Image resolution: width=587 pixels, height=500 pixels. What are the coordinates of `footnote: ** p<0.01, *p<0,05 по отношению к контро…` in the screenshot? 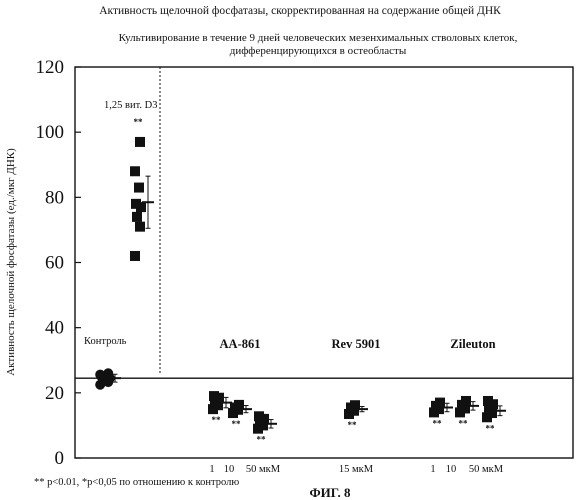 It's located at (136, 482).